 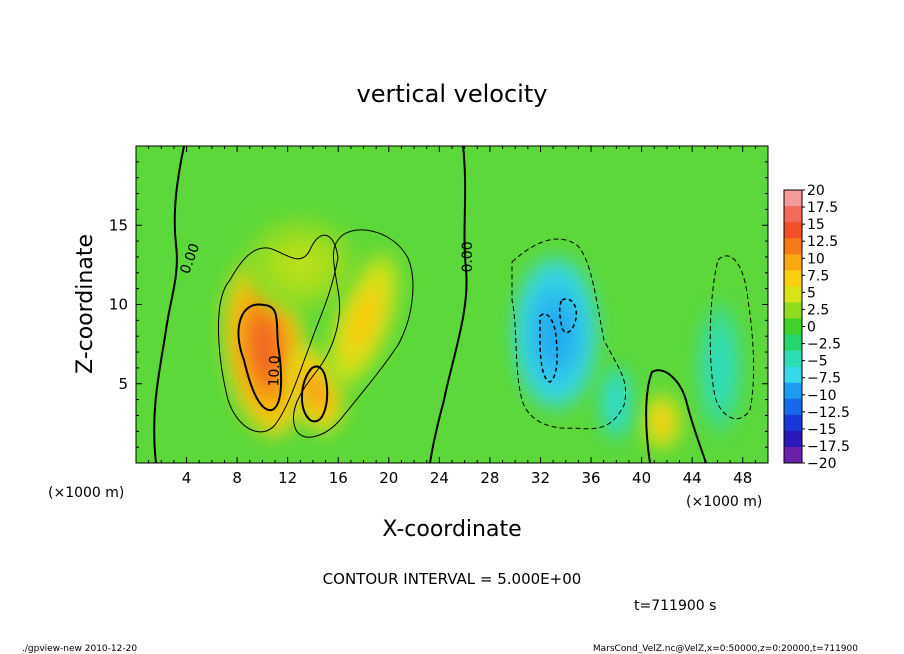 I want to click on x-tick-label: 4, so click(x=187, y=478).